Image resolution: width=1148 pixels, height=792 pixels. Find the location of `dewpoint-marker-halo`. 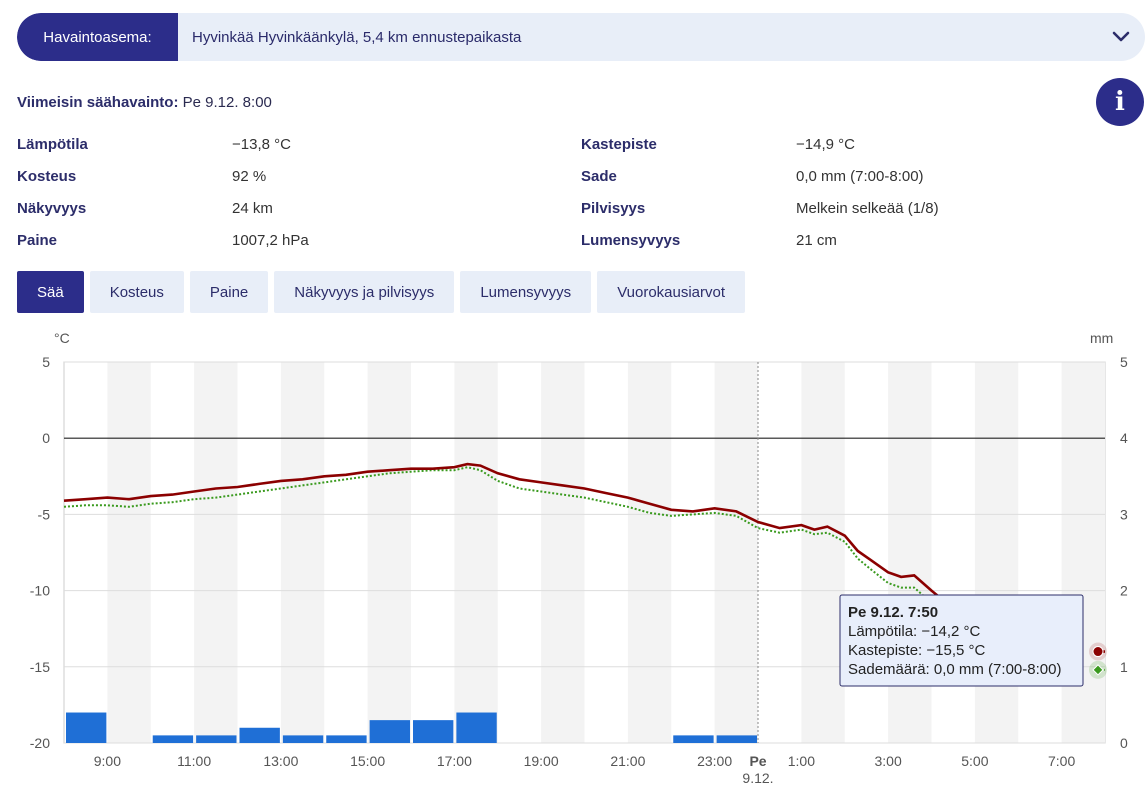

dewpoint-marker-halo is located at coordinates (1098, 669).